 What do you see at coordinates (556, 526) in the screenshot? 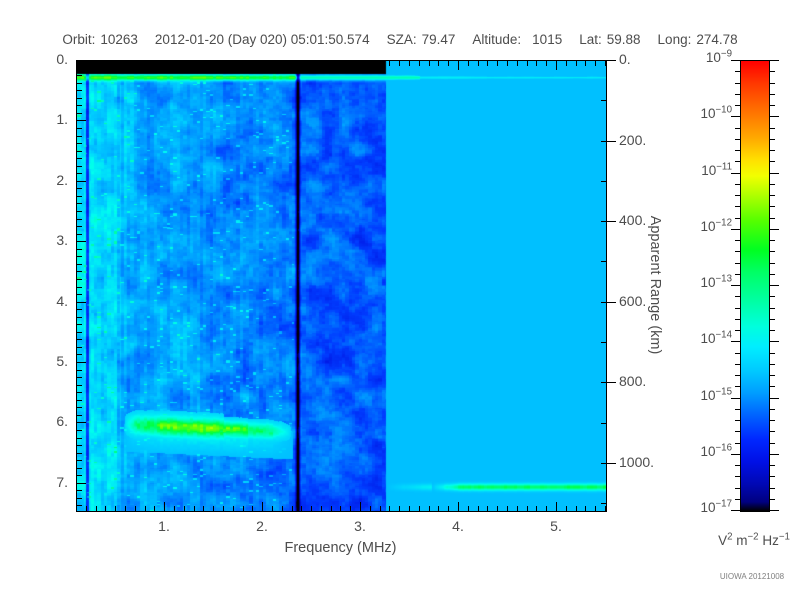
I see `x-axis-tick-label: 5.` at bounding box center [556, 526].